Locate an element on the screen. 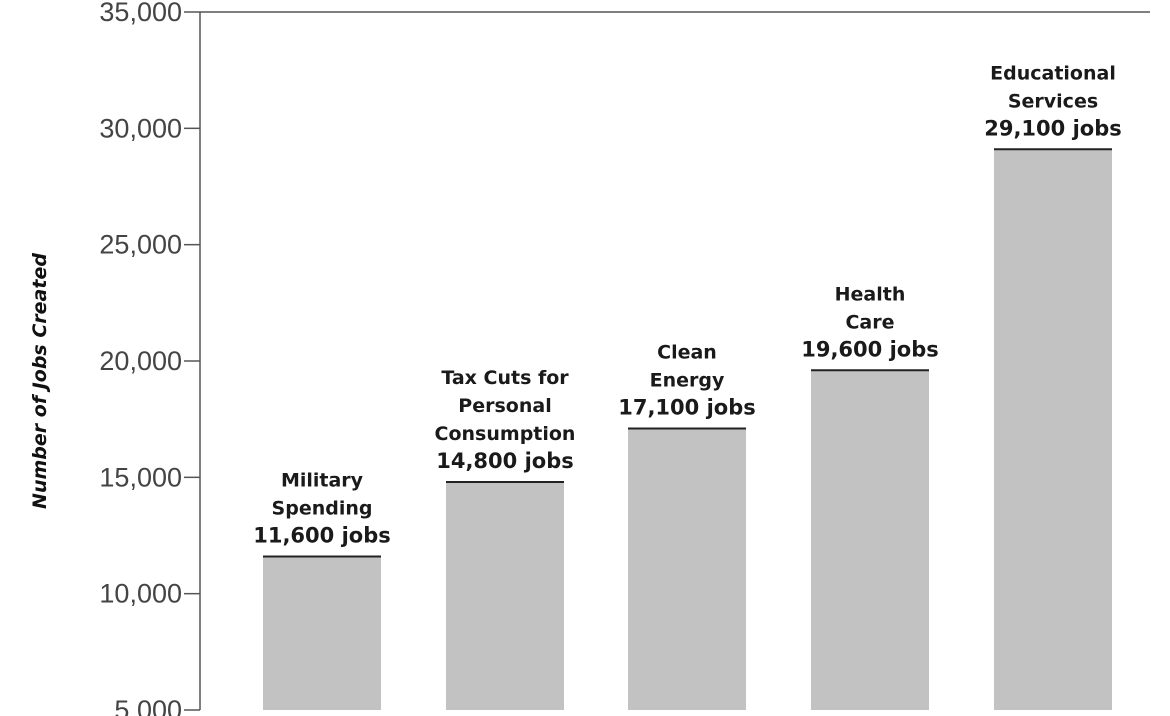 The height and width of the screenshot is (716, 1170). bar-value-label: 11,600 jobs is located at coordinates (322, 535).